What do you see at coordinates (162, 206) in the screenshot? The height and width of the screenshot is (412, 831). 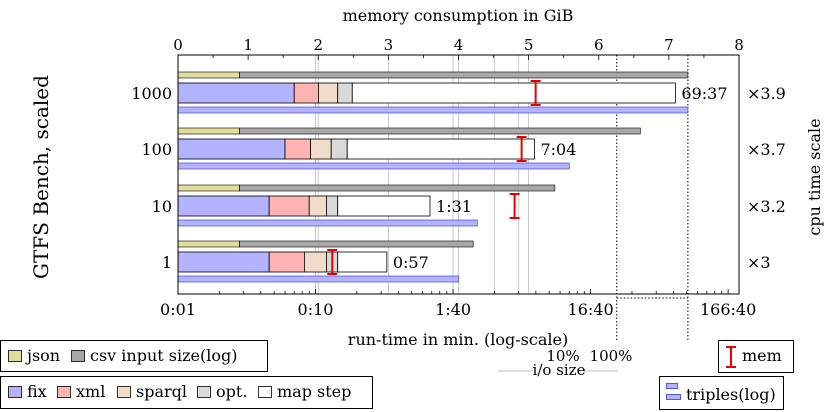 I see `category-label: 10` at bounding box center [162, 206].